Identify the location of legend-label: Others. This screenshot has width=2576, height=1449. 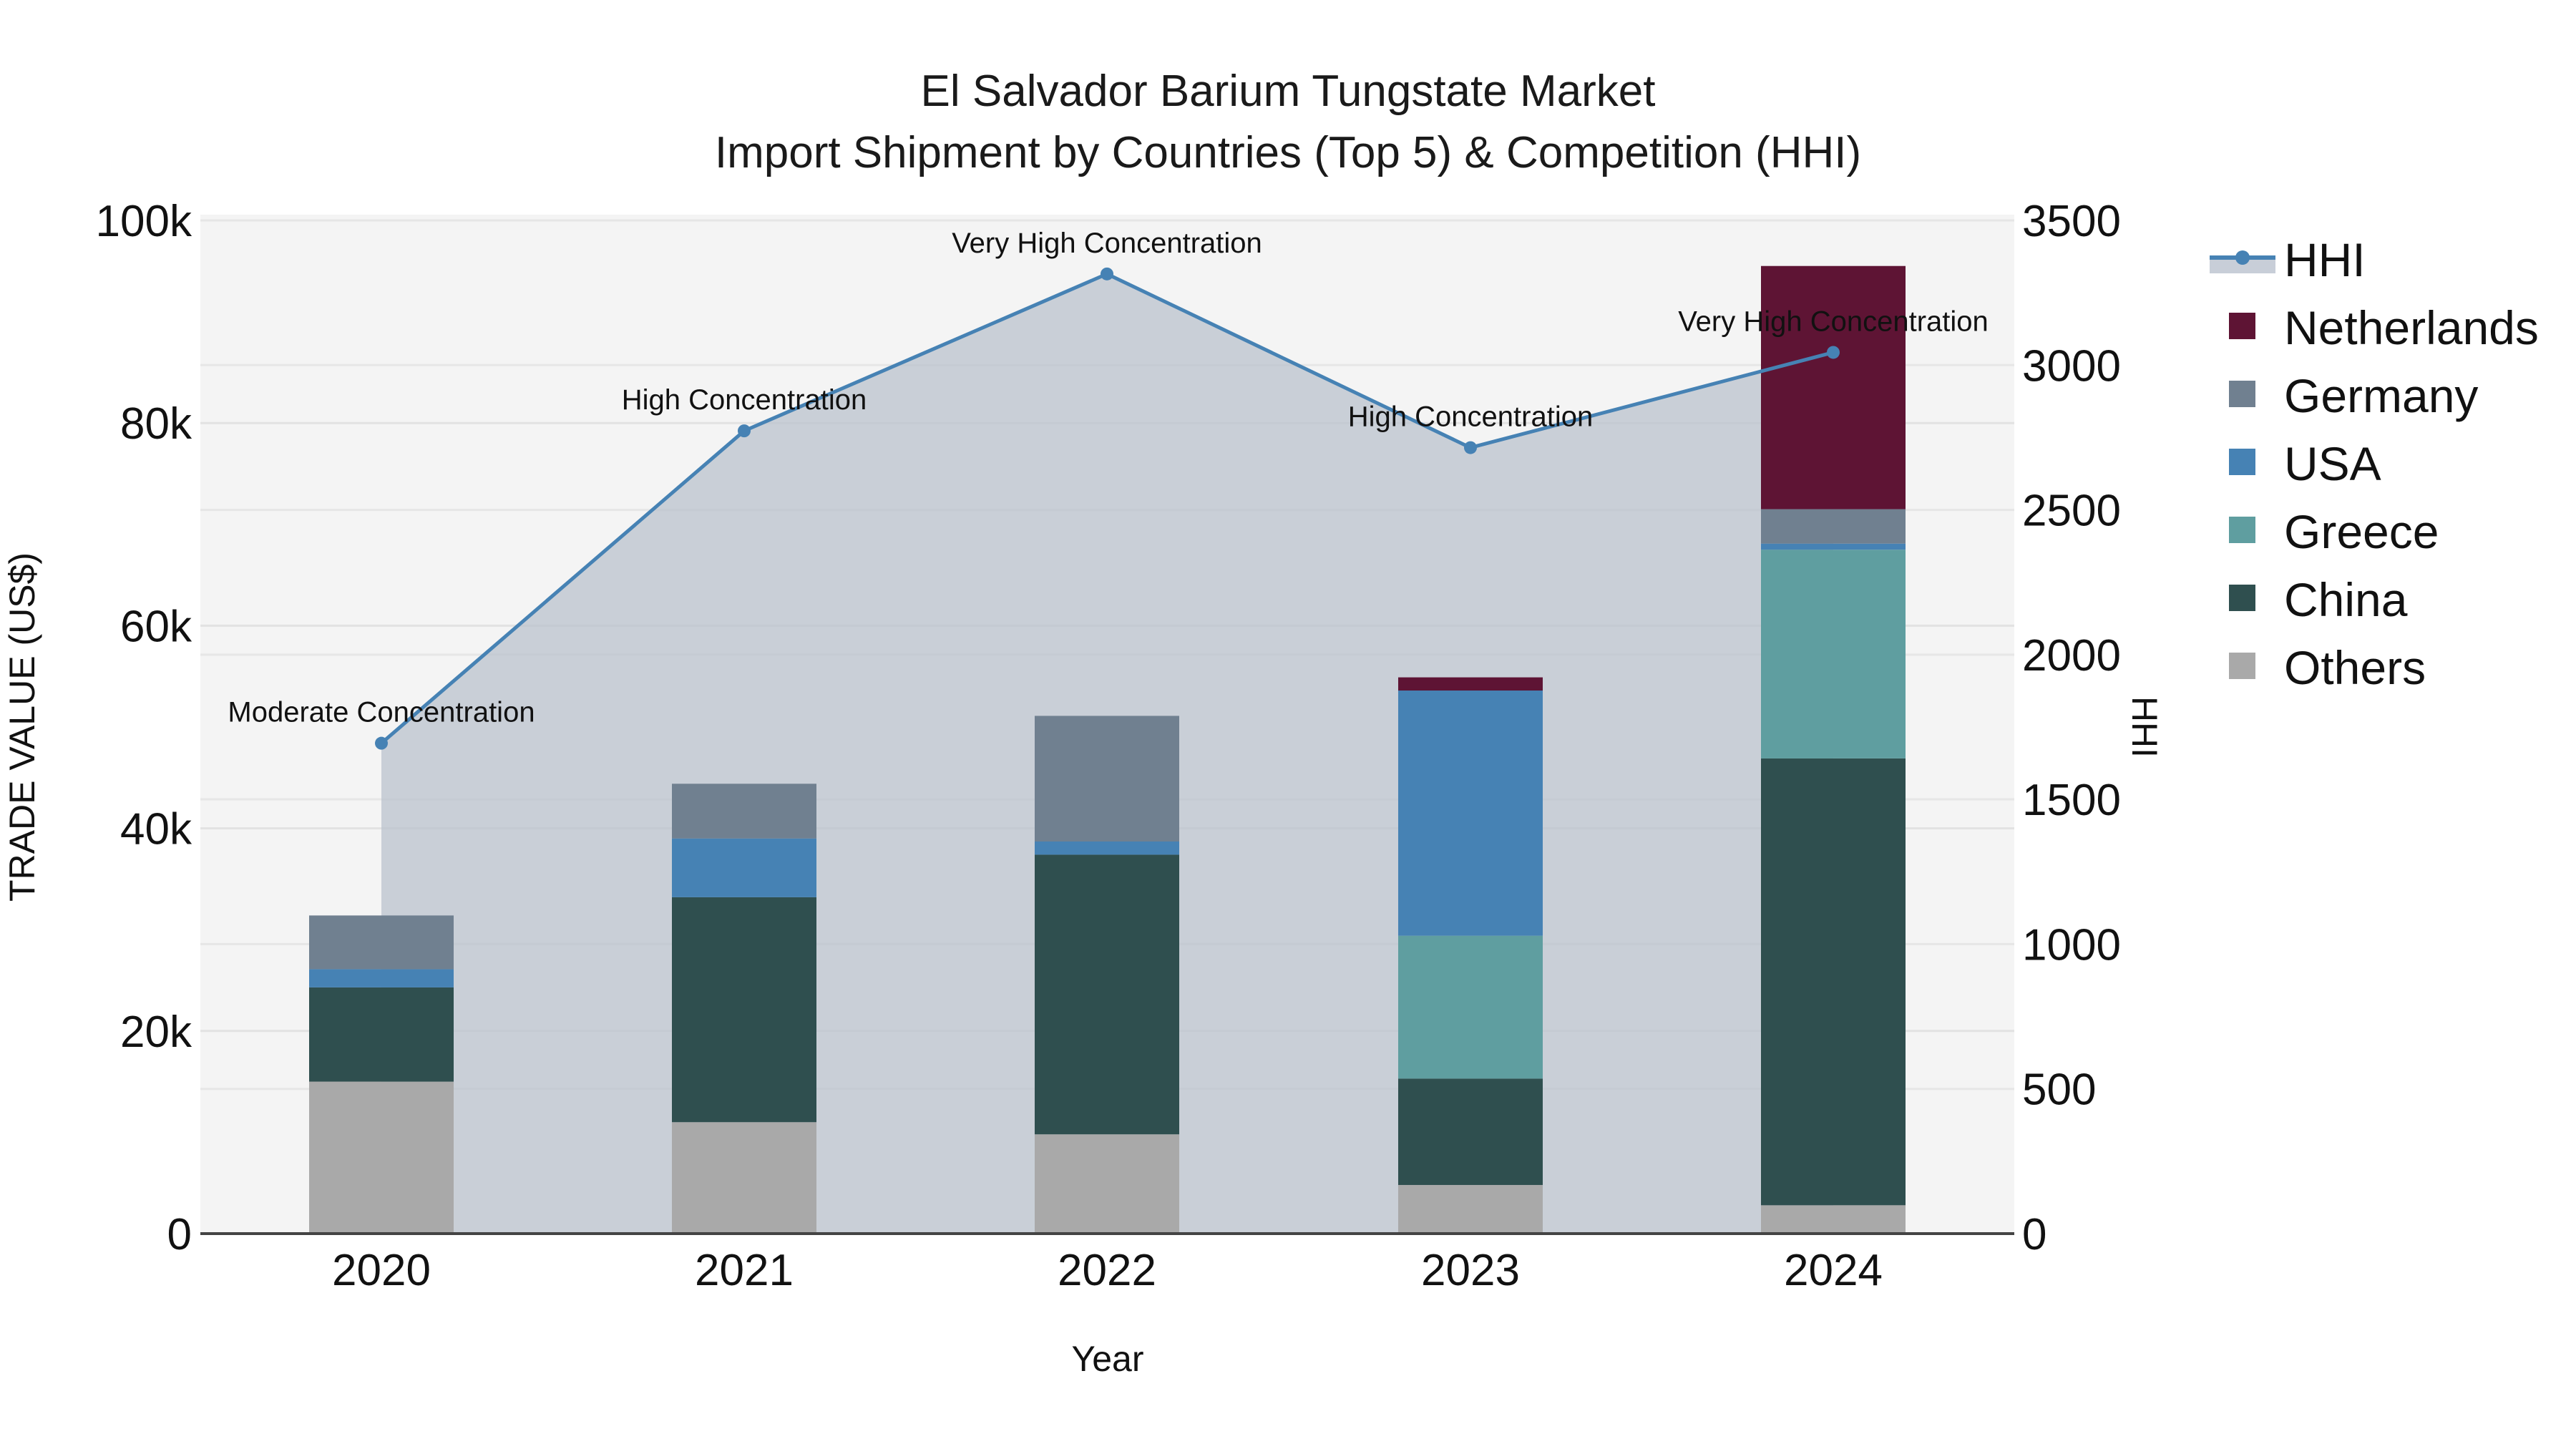
(2355, 667).